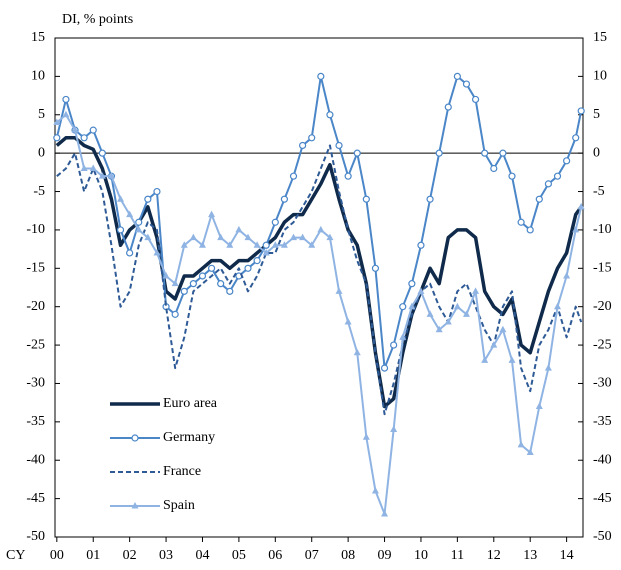 The height and width of the screenshot is (570, 621). Describe the element at coordinates (602, 536) in the screenshot. I see `y2-tick-label: -50` at that location.